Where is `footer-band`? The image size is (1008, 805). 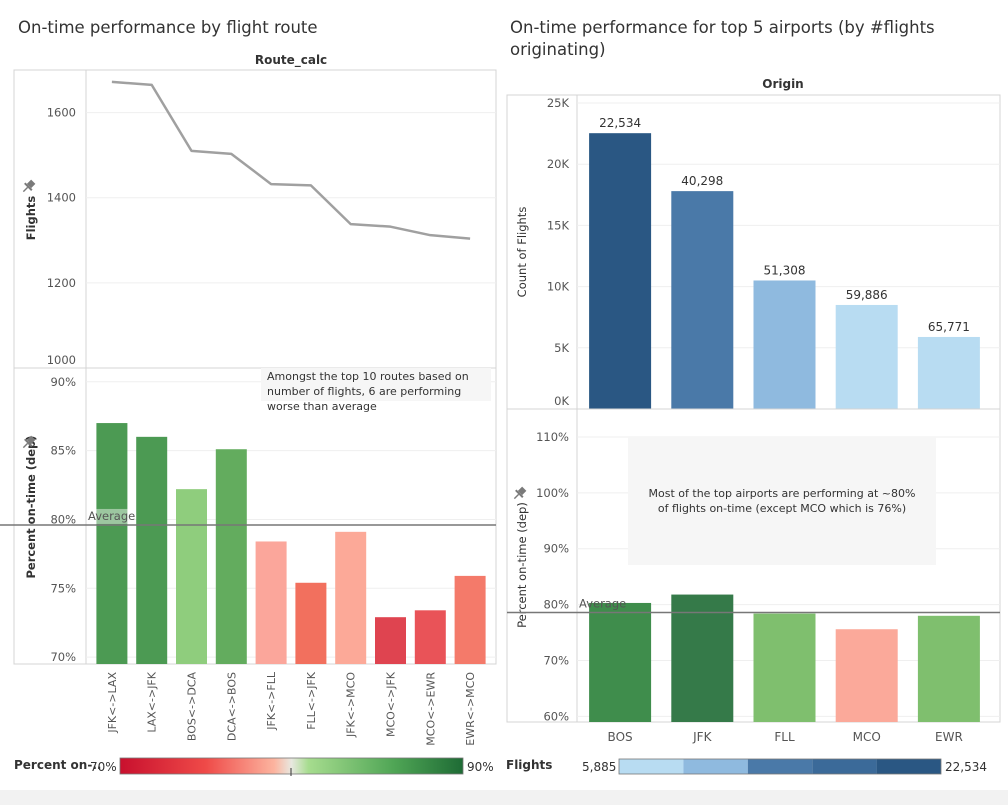
footer-band is located at coordinates (504, 797).